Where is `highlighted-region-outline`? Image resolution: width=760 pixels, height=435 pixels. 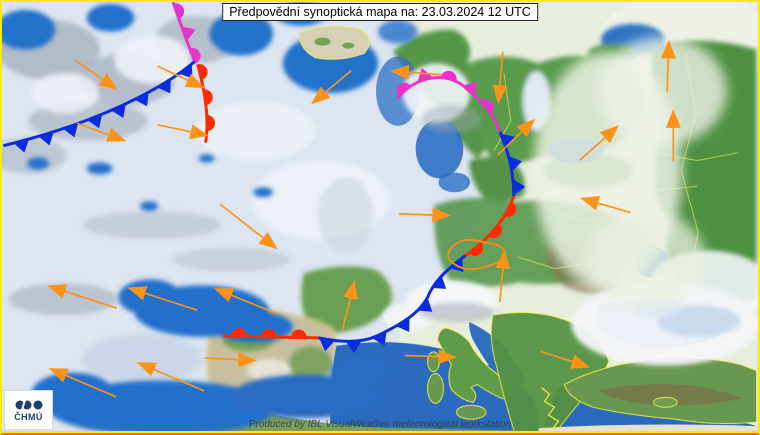 highlighted-region-outline is located at coordinates (477, 254).